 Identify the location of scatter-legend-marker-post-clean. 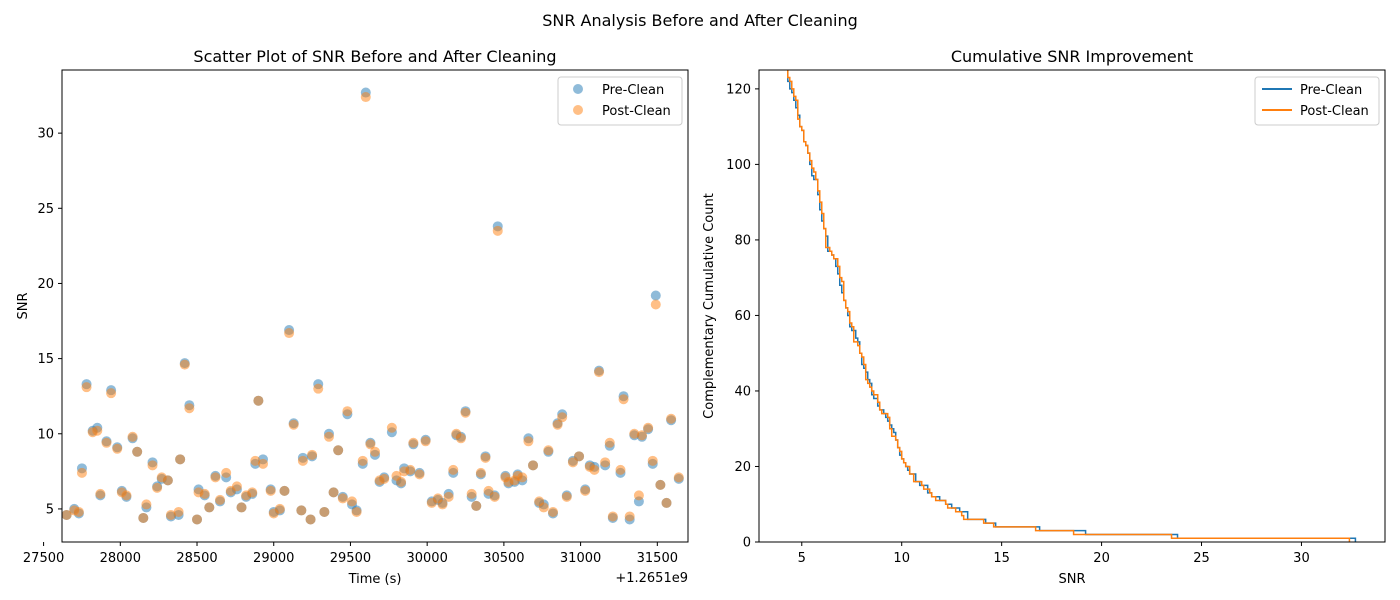
(578, 110).